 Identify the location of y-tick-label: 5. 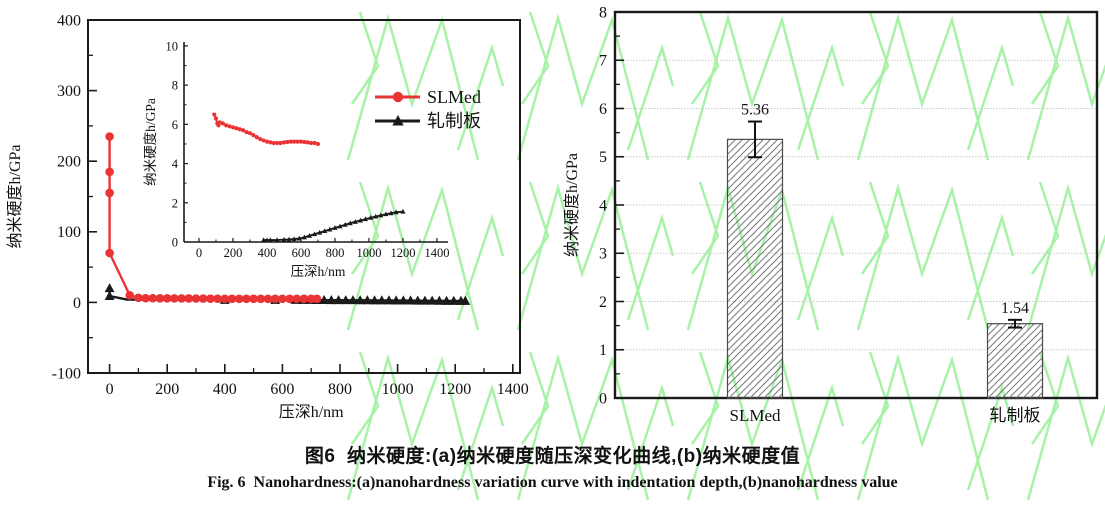
(603, 157).